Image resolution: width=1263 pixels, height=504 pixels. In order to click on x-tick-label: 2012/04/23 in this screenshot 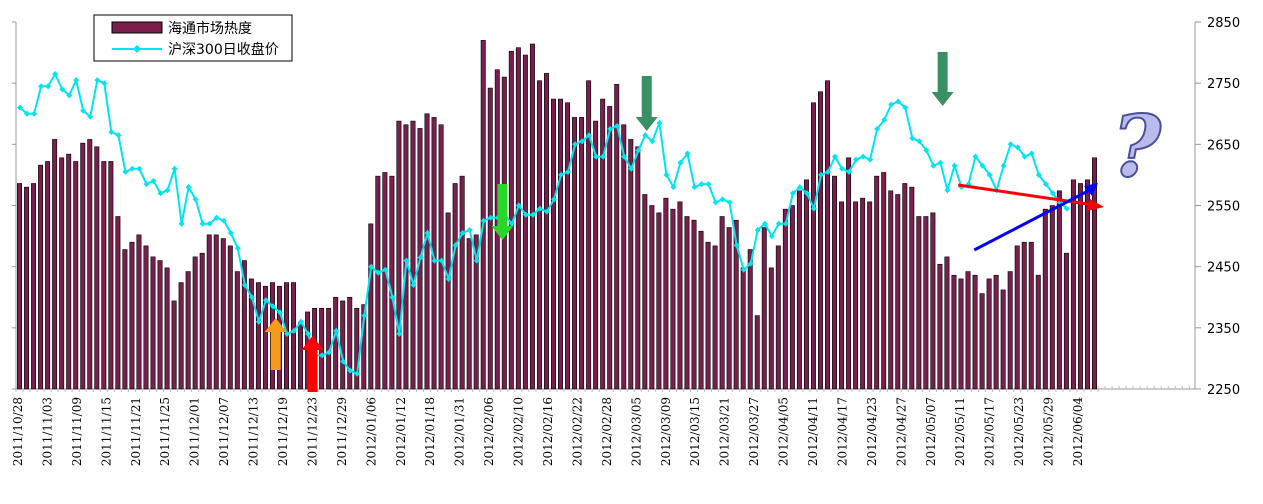, I will do `click(872, 431)`.